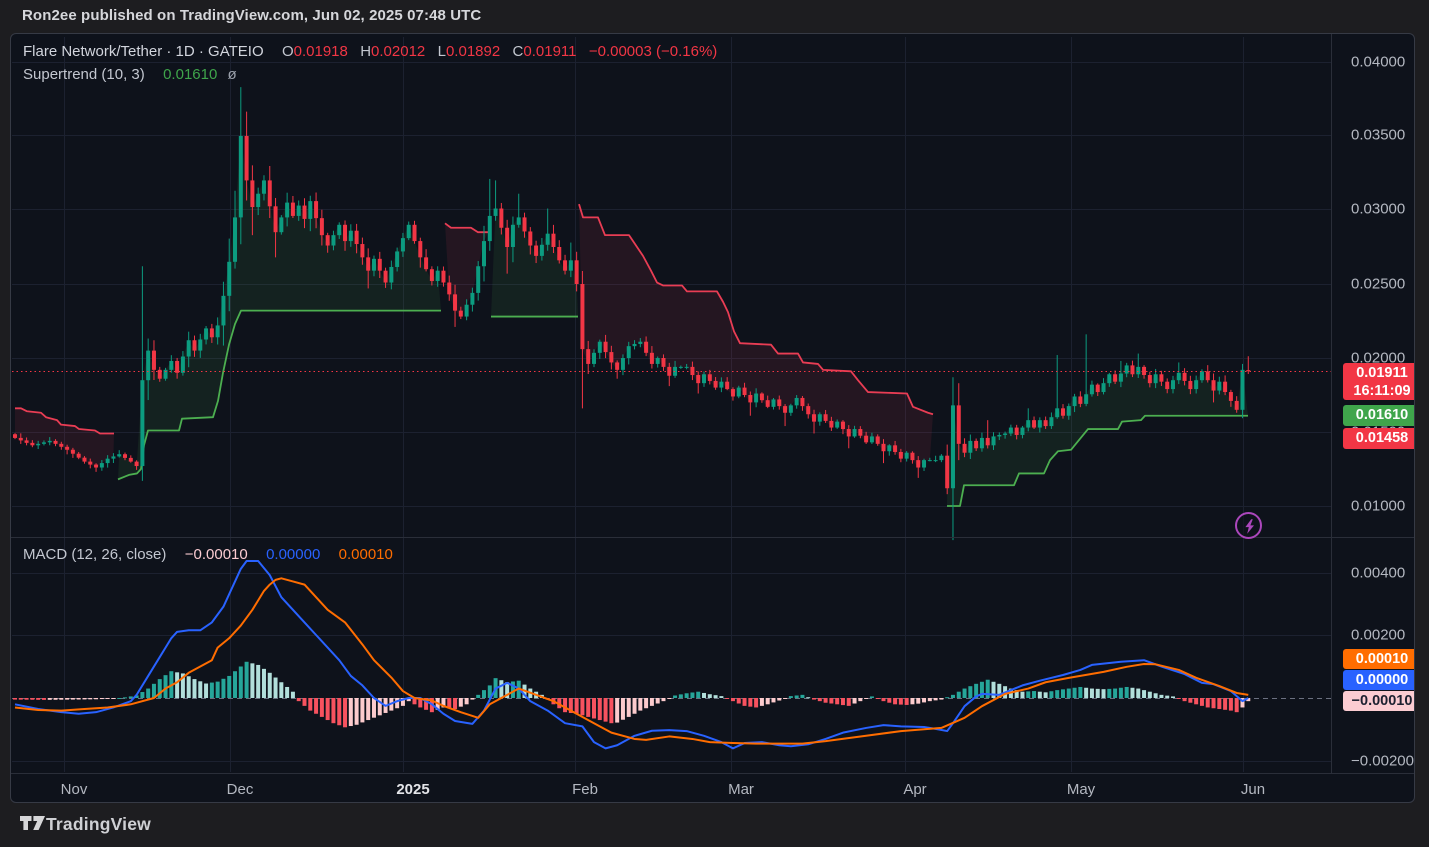 This screenshot has height=847, width=1429. What do you see at coordinates (714, 825) in the screenshot?
I see `attribution-footer: TradingView` at bounding box center [714, 825].